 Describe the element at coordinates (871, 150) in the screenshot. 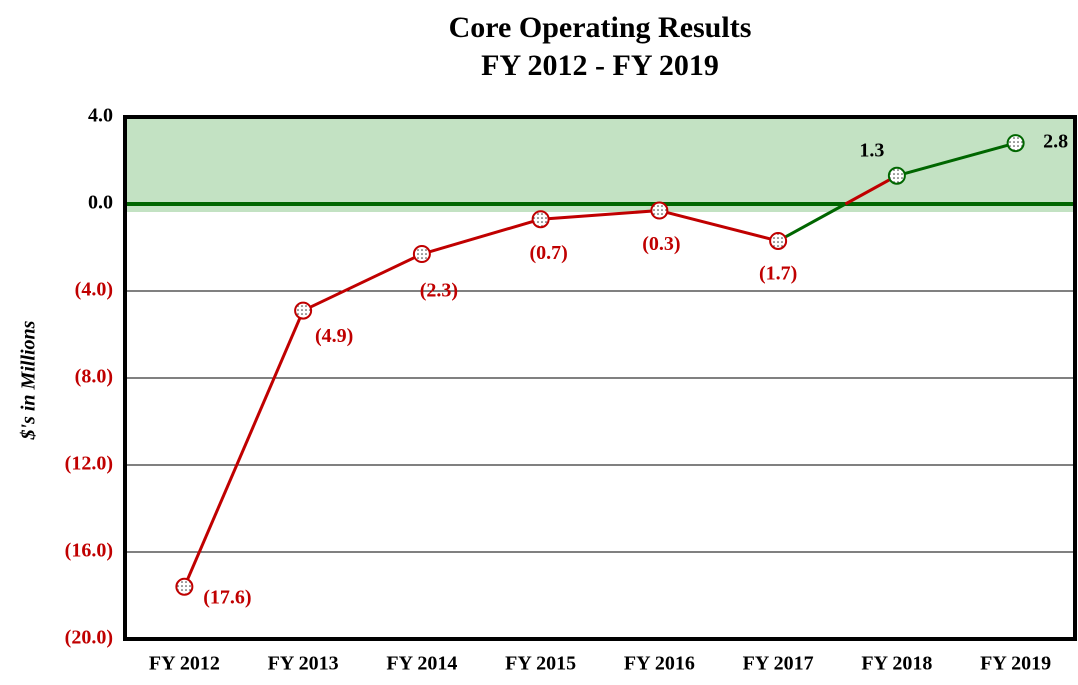

I see `data-label: 1.3` at that location.